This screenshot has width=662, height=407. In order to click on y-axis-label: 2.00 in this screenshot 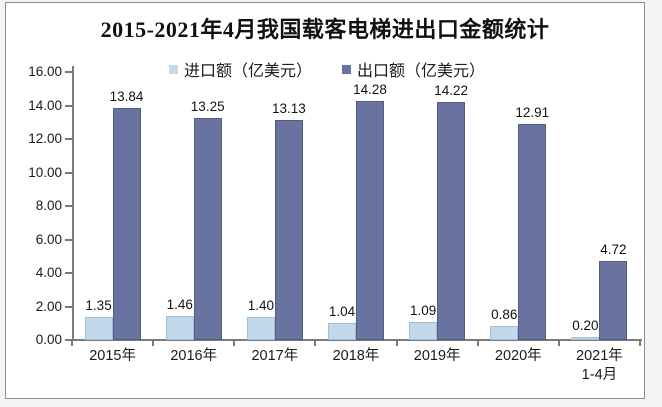, I will do `click(48, 306)`.